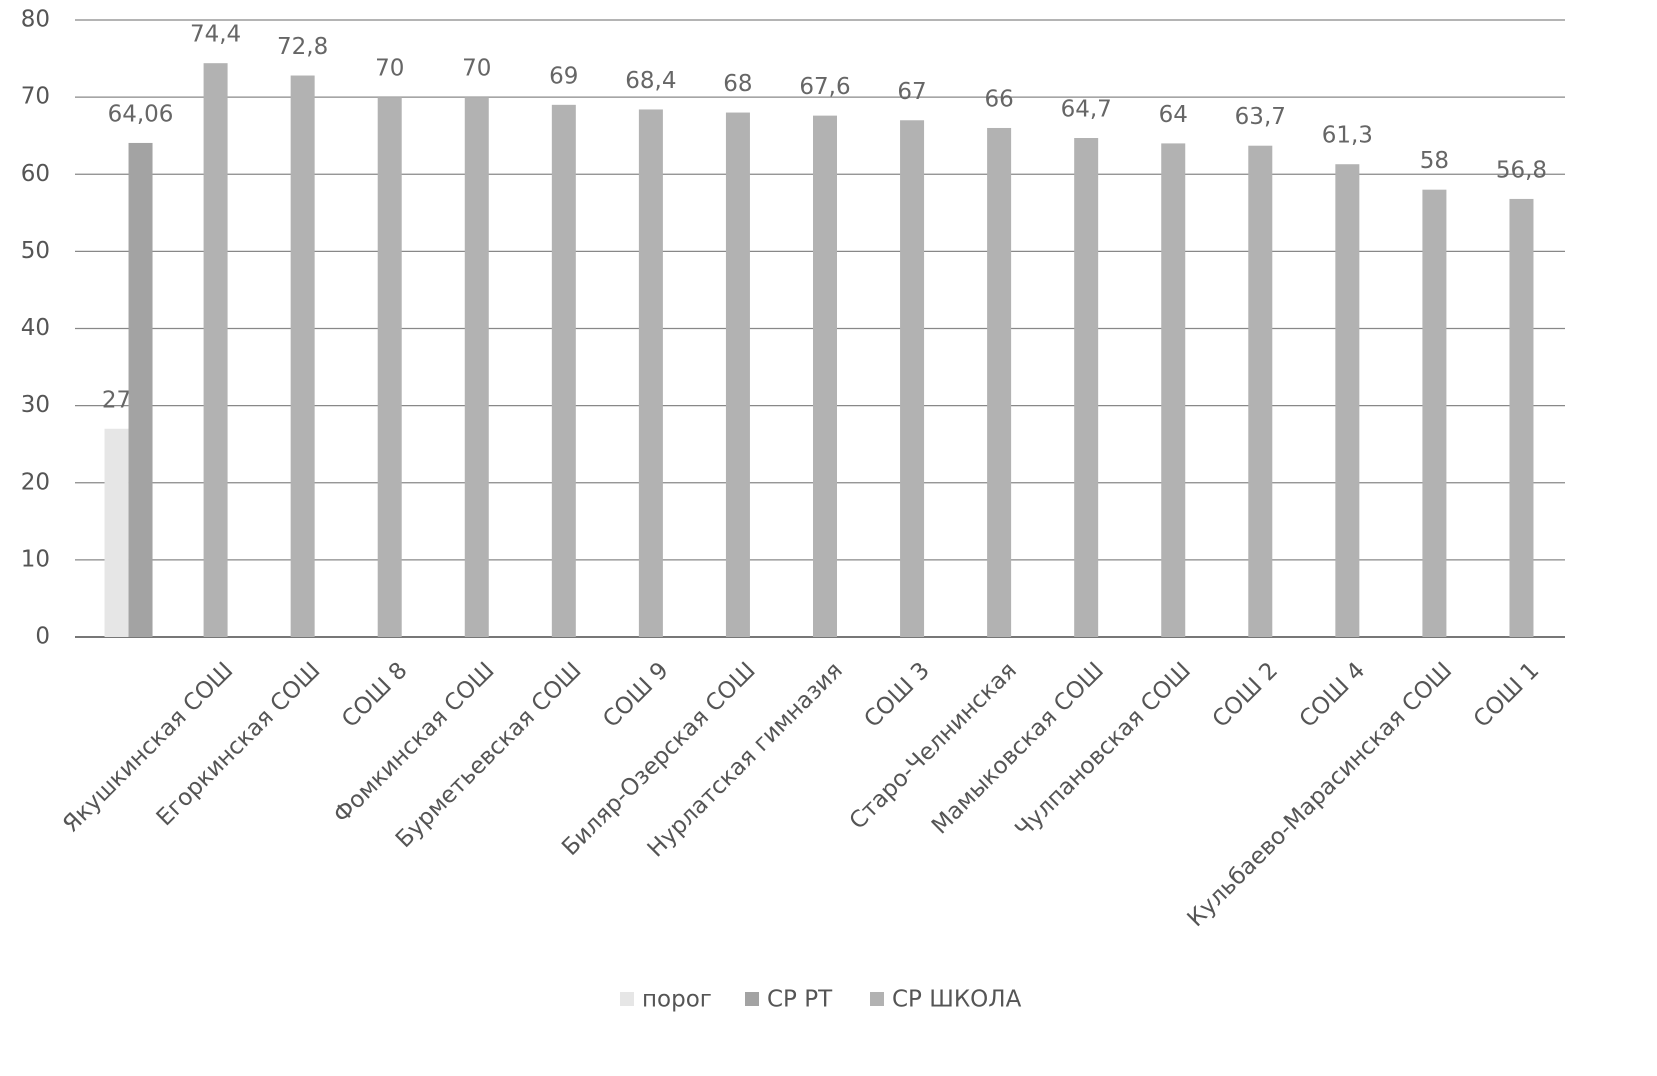  What do you see at coordinates (35, 174) in the screenshot?
I see `y-tick-label: 60` at bounding box center [35, 174].